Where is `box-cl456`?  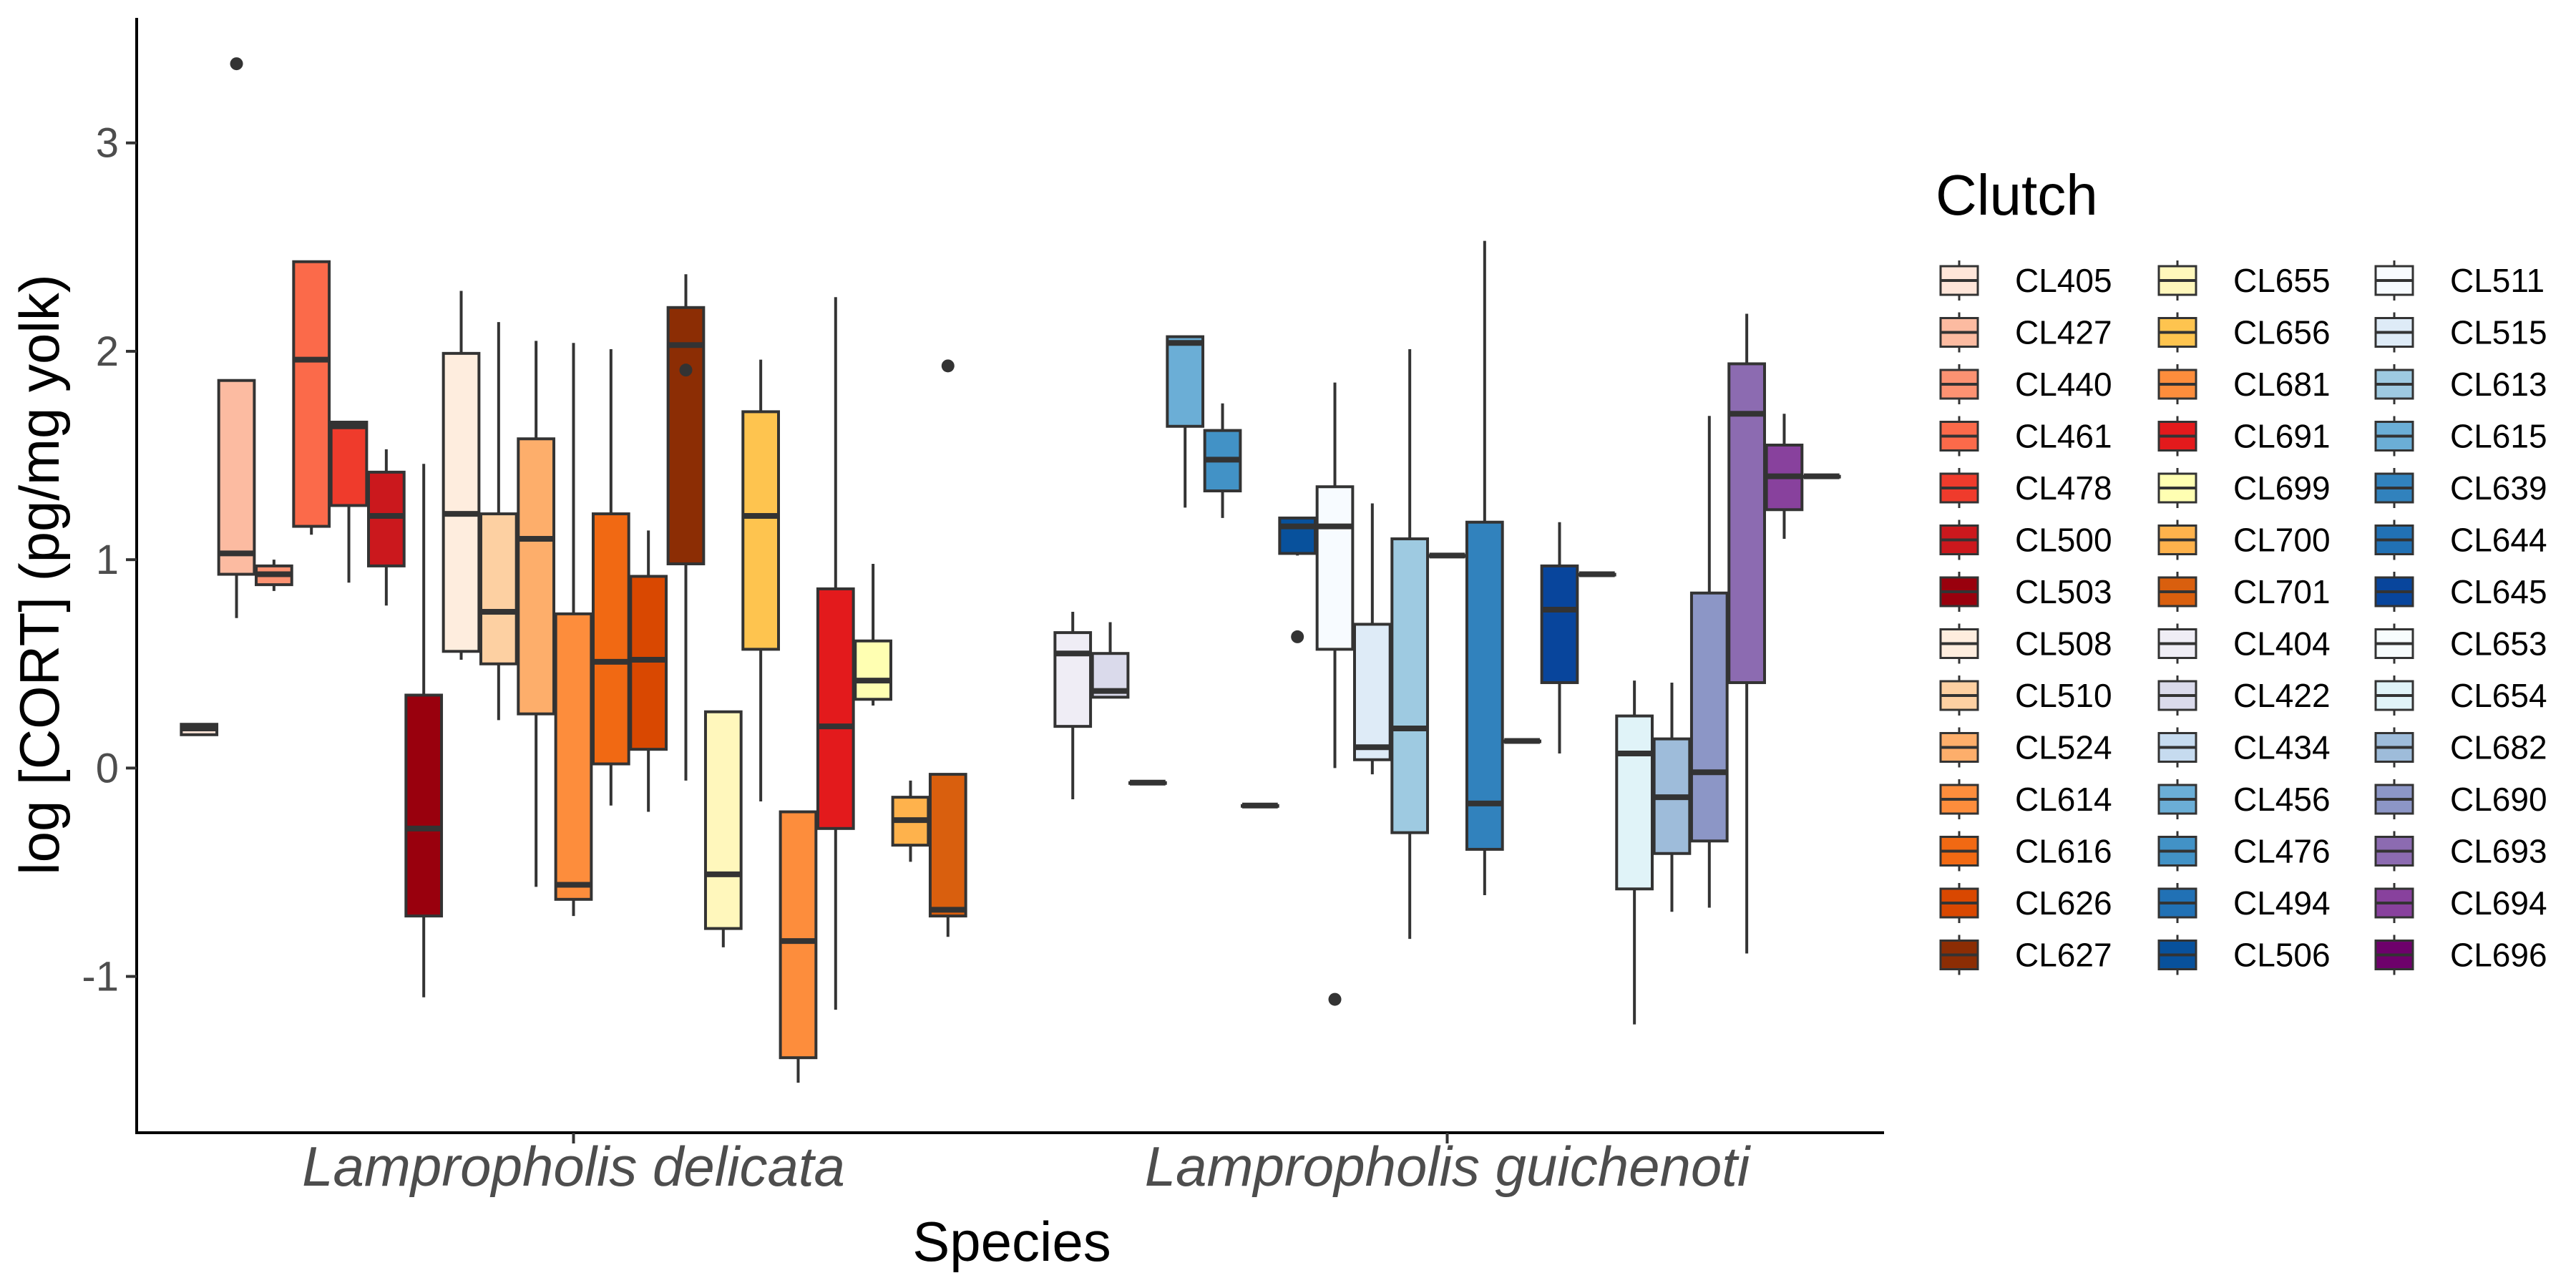 box-cl456 is located at coordinates (1185, 421).